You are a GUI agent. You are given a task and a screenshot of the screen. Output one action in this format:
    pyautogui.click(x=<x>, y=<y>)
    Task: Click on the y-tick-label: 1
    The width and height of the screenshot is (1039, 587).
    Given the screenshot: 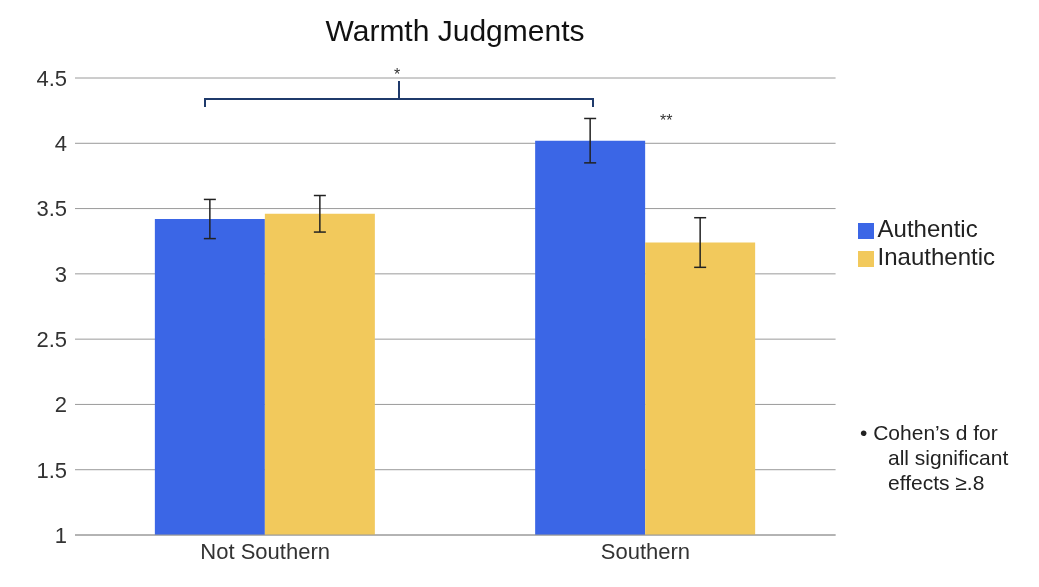 What is the action you would take?
    pyautogui.click(x=60, y=535)
    